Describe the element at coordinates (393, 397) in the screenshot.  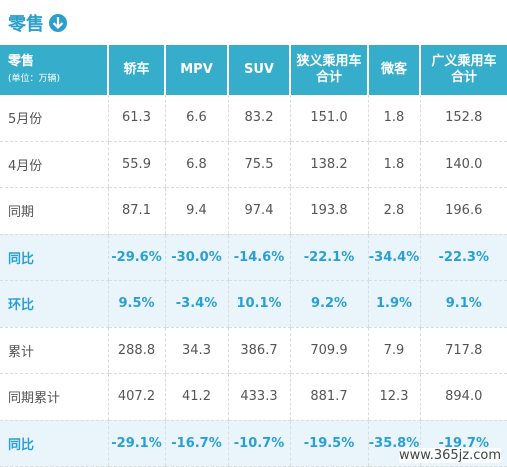
I see `cell: 12.3` at that location.